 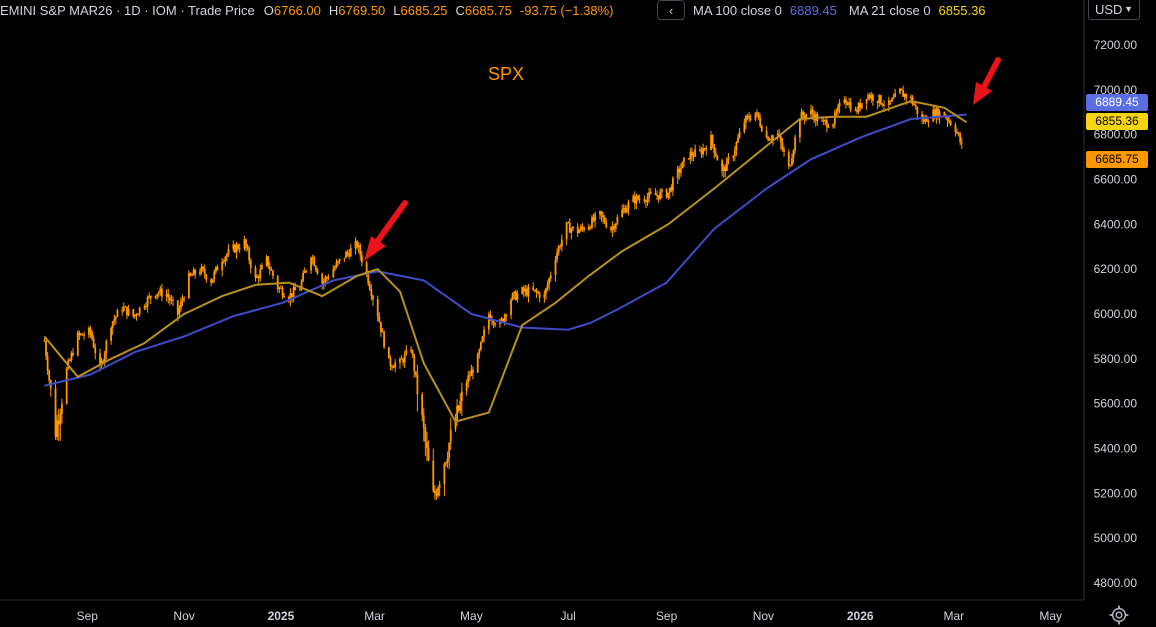 What do you see at coordinates (1116, 45) in the screenshot?
I see `y-tick-label: 7200.00` at bounding box center [1116, 45].